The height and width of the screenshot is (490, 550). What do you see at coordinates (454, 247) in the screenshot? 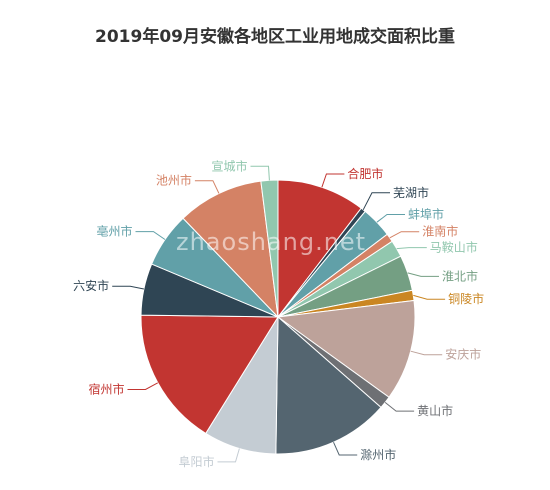
I see `slice-label: 马鞍山市` at bounding box center [454, 247].